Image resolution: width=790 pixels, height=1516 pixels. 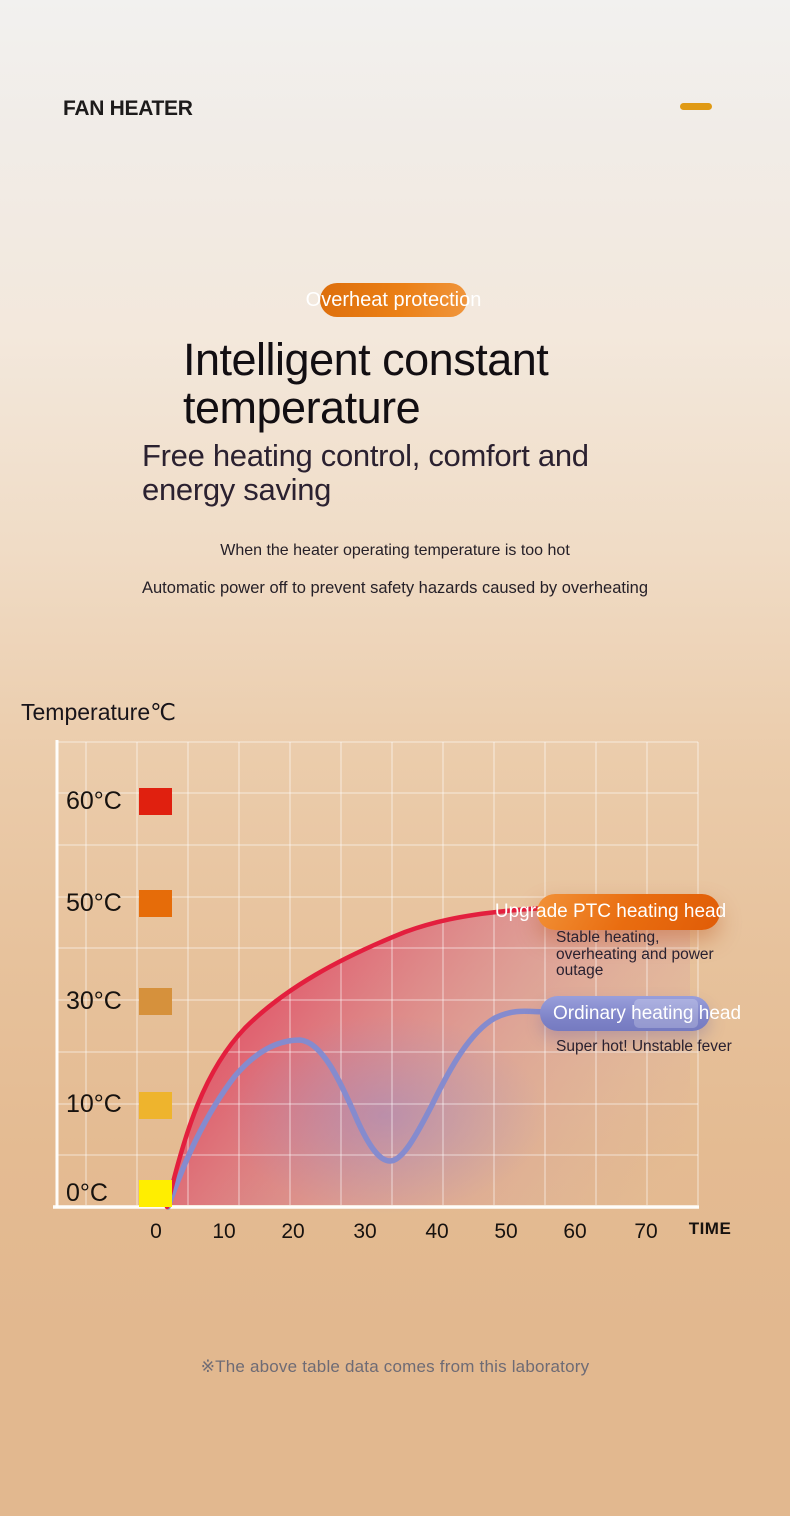 What do you see at coordinates (94, 1104) in the screenshot?
I see `y-tick-10c: 10°C` at bounding box center [94, 1104].